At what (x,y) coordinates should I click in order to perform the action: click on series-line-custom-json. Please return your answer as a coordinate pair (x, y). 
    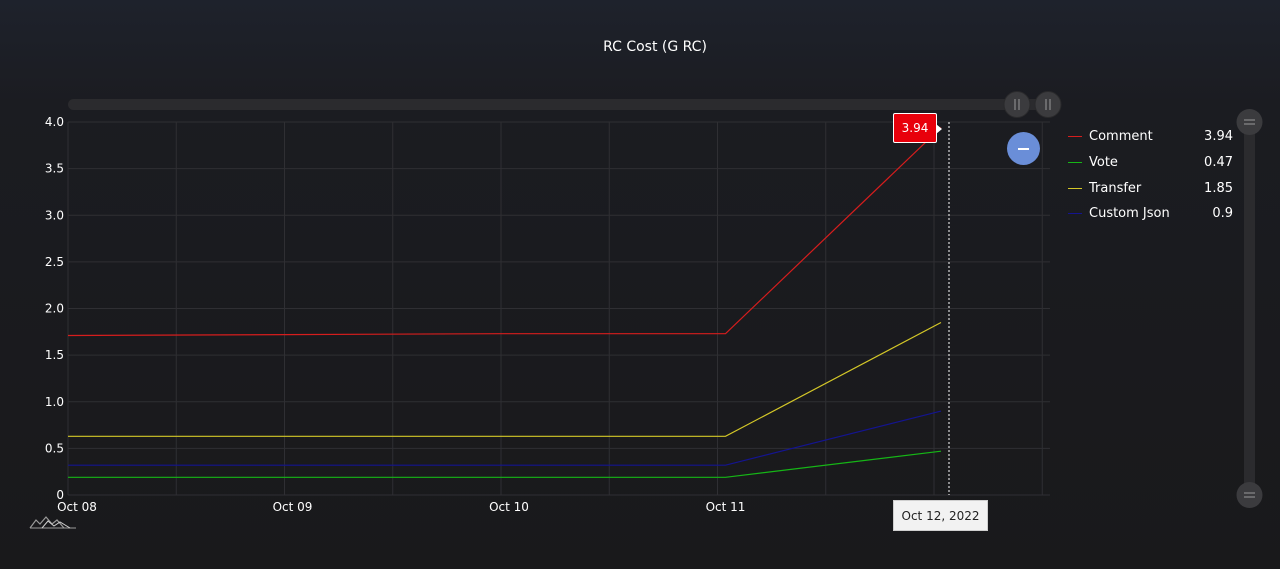
    Looking at the image, I should click on (505, 438).